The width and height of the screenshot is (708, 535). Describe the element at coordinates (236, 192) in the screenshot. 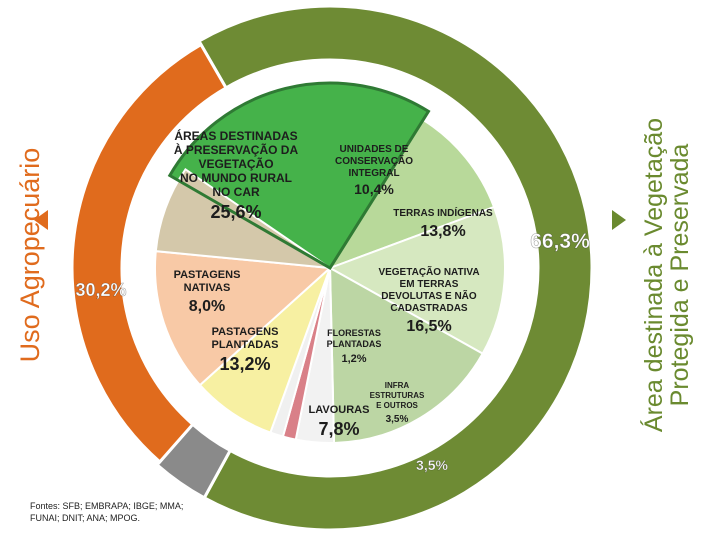

I see `pie-slice-1-label-line-5: NO CAR` at that location.